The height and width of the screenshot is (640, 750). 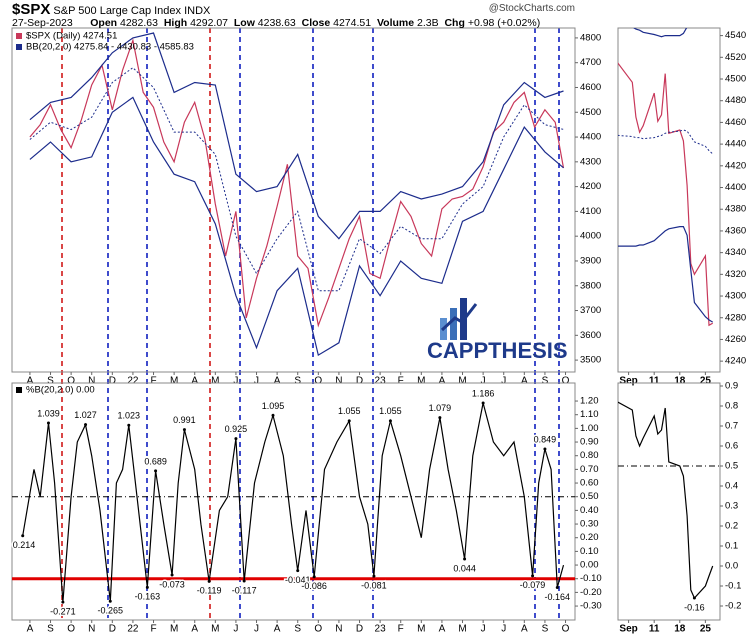 What do you see at coordinates (395, 23) in the screenshot?
I see `volume-label: Volume` at bounding box center [395, 23].